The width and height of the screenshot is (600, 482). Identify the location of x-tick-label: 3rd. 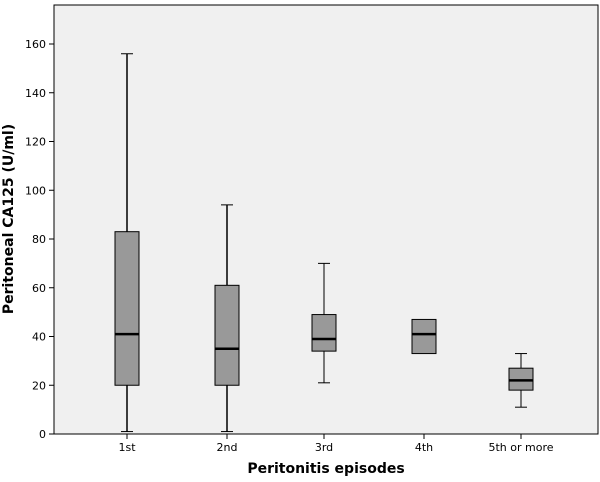
(324, 447).